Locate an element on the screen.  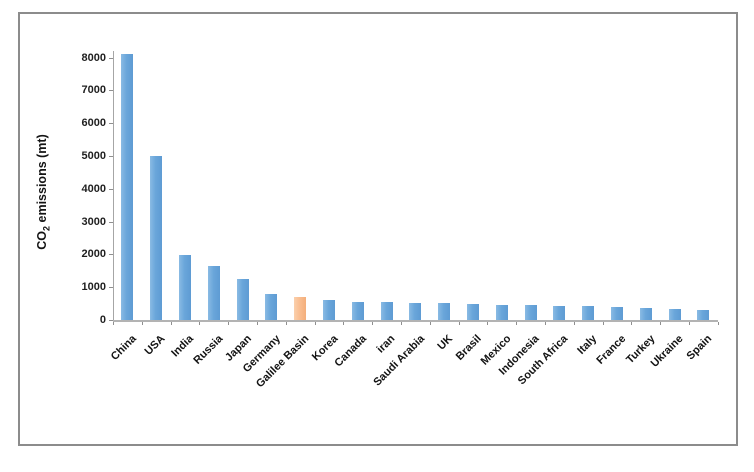
y-tick-label: 7000 is located at coordinates (93, 90).